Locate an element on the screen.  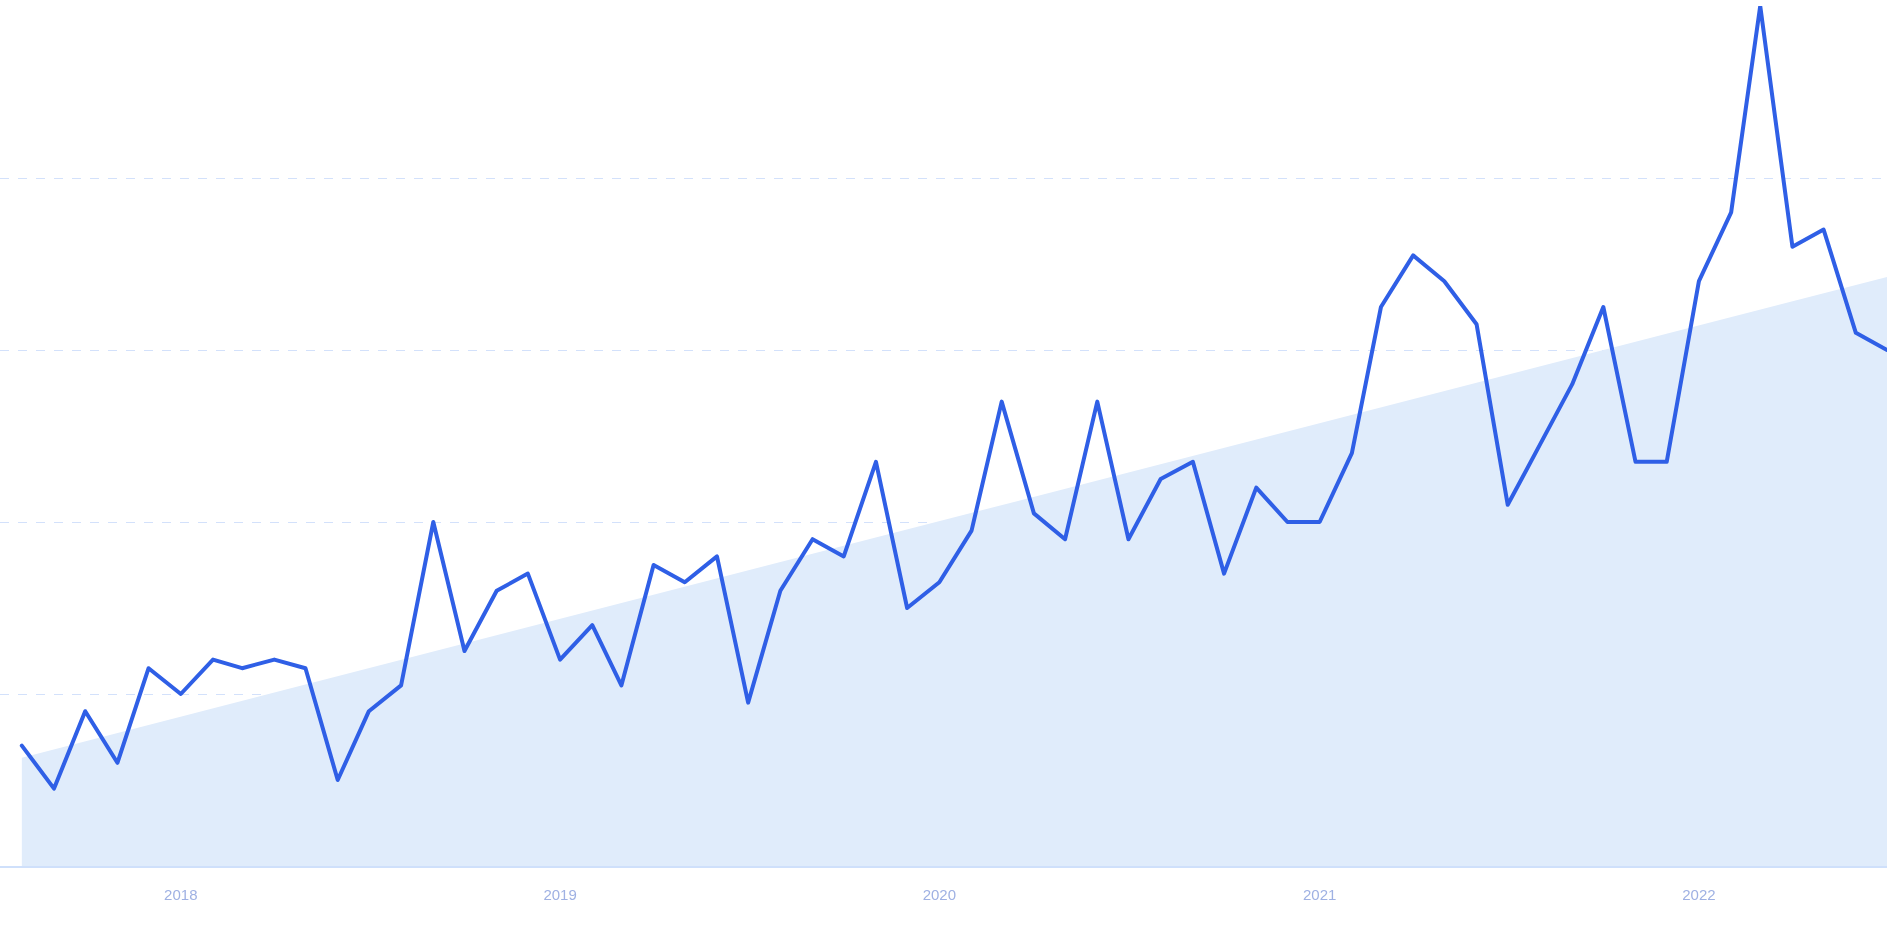
x-tick-label: 2020 is located at coordinates (939, 894).